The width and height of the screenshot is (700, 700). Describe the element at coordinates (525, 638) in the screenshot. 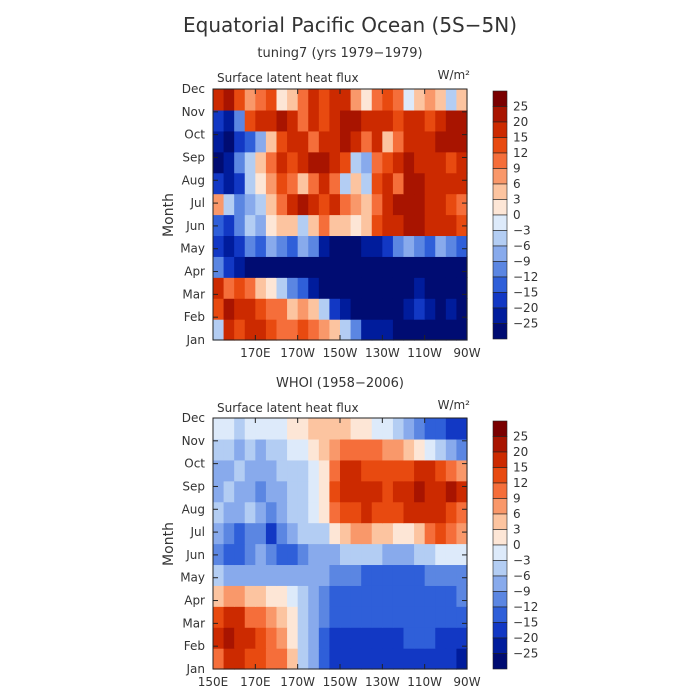

I see `colorbar-label: −20` at that location.